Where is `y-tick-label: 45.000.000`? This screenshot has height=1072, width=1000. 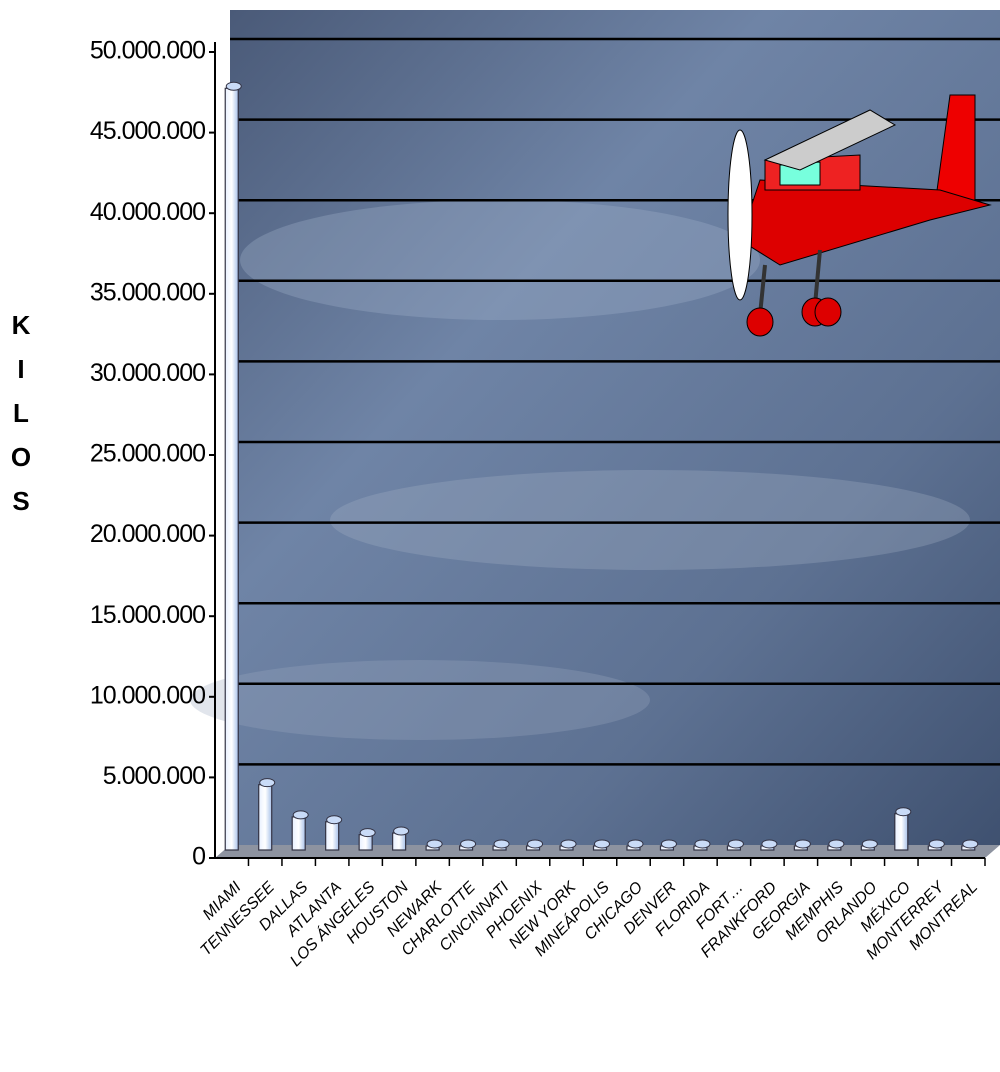
y-tick-label: 45.000.000 is located at coordinates (147, 131).